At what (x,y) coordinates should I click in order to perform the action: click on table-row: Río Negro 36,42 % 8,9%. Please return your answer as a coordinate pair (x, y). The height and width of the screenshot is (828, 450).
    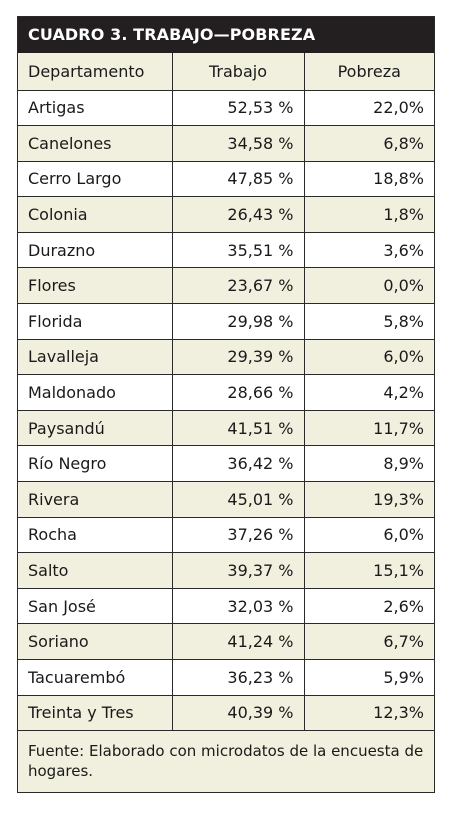
    Looking at the image, I should click on (226, 464).